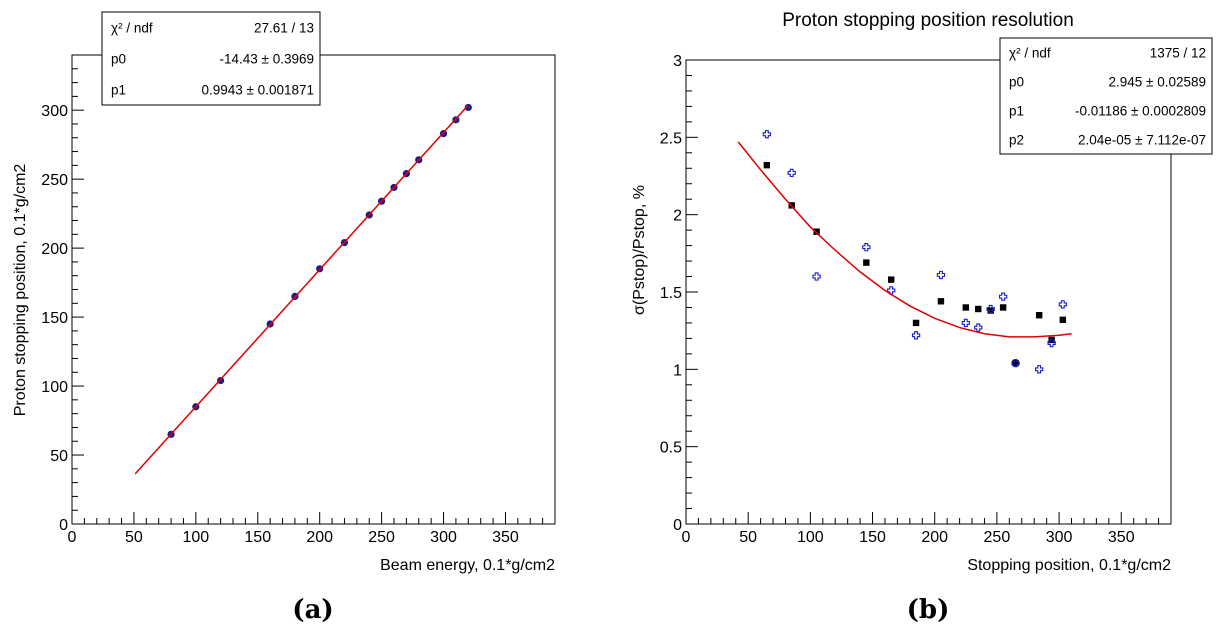 Image resolution: width=1216 pixels, height=635 pixels. What do you see at coordinates (671, 293) in the screenshot?
I see `y-tick-label: 1.5` at bounding box center [671, 293].